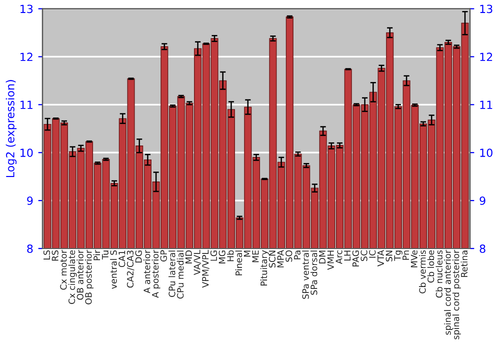 The width and height of the screenshot is (500, 350). Describe the element at coordinates (180, 274) in the screenshot. I see `x-tick-label: CPu medial` at that location.